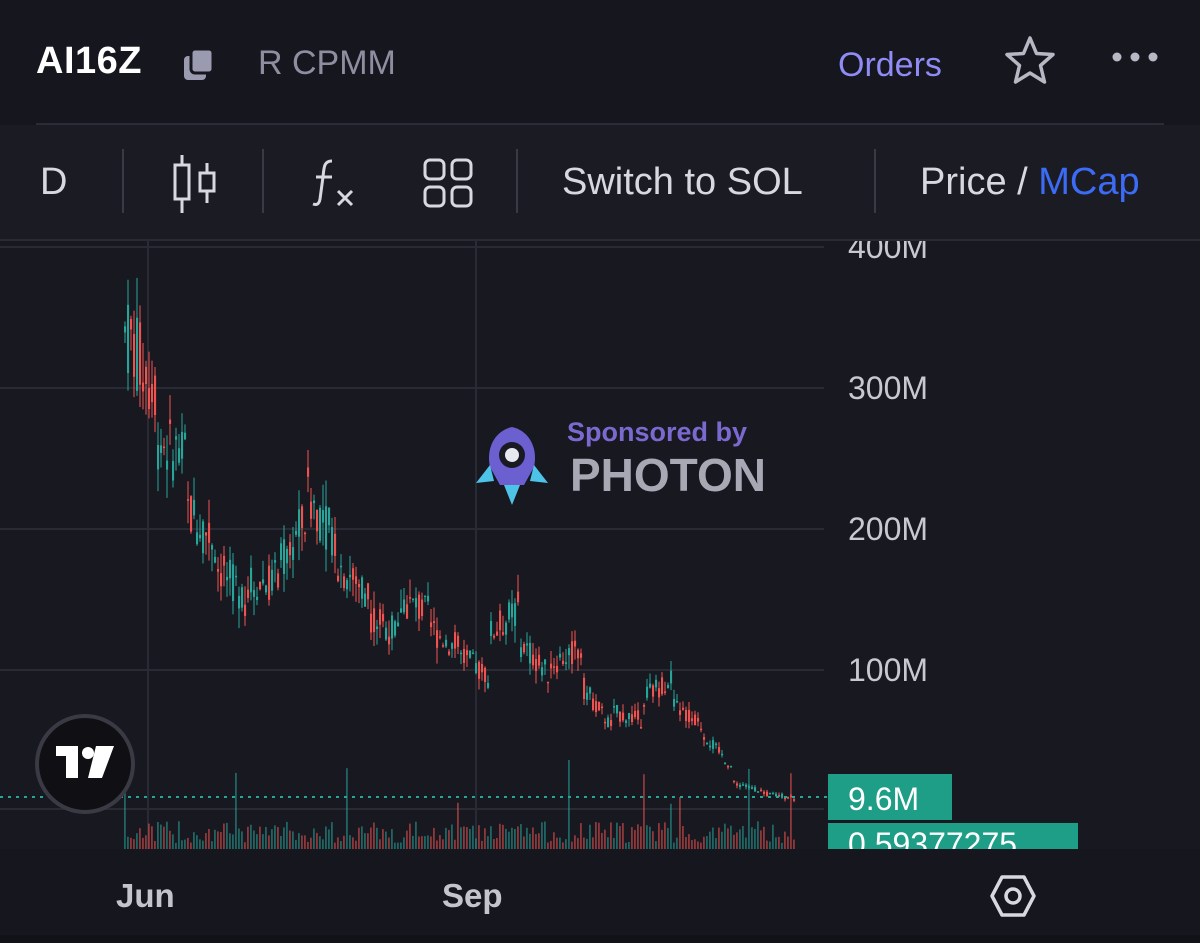  Describe the element at coordinates (448, 183) in the screenshot. I see `layout-grid-icon` at that location.